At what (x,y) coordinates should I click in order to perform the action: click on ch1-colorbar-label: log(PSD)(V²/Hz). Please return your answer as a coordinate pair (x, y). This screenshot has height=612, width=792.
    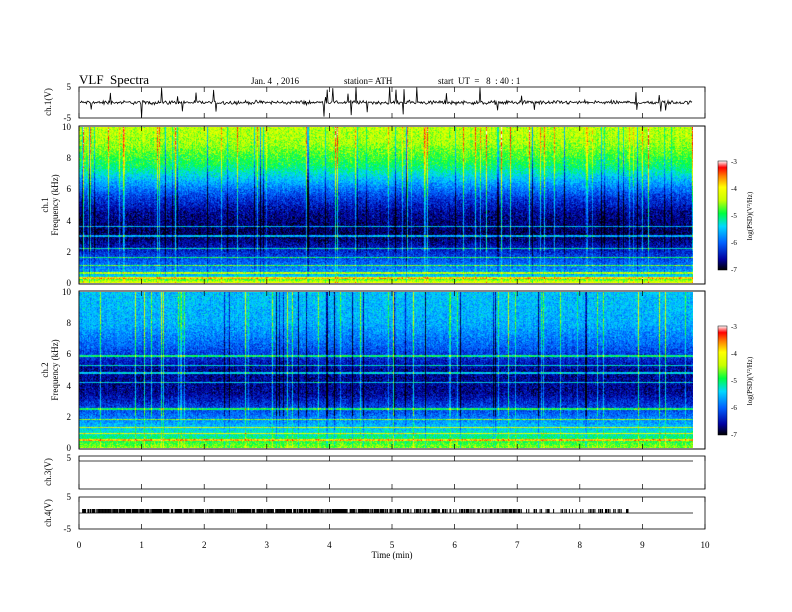
    Looking at the image, I should click on (750, 215).